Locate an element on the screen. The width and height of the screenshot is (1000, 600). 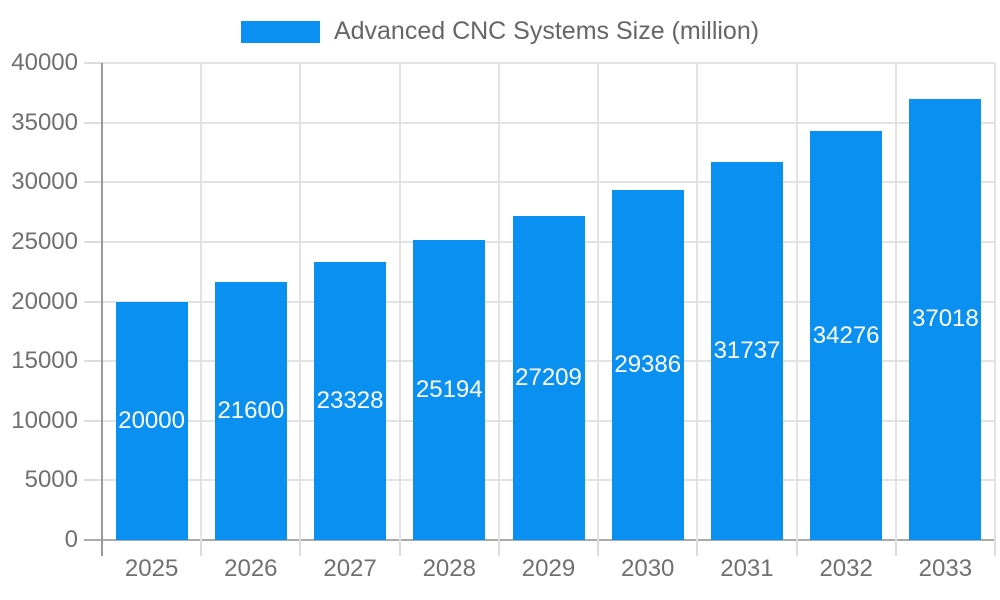
y-axis-line is located at coordinates (102, 301).